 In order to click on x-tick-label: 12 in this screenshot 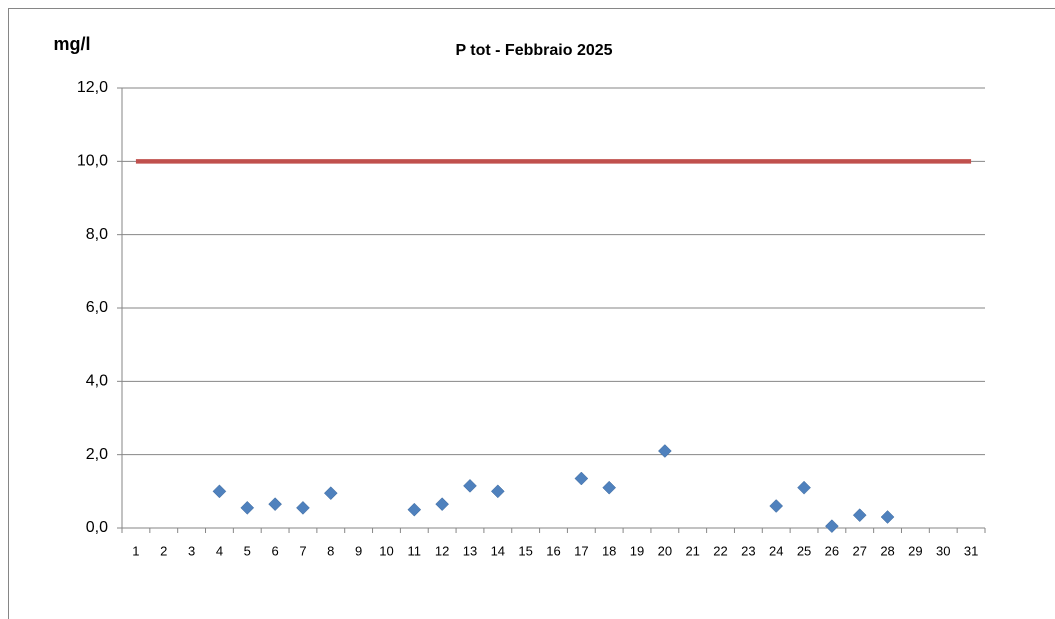, I will do `click(442, 550)`.